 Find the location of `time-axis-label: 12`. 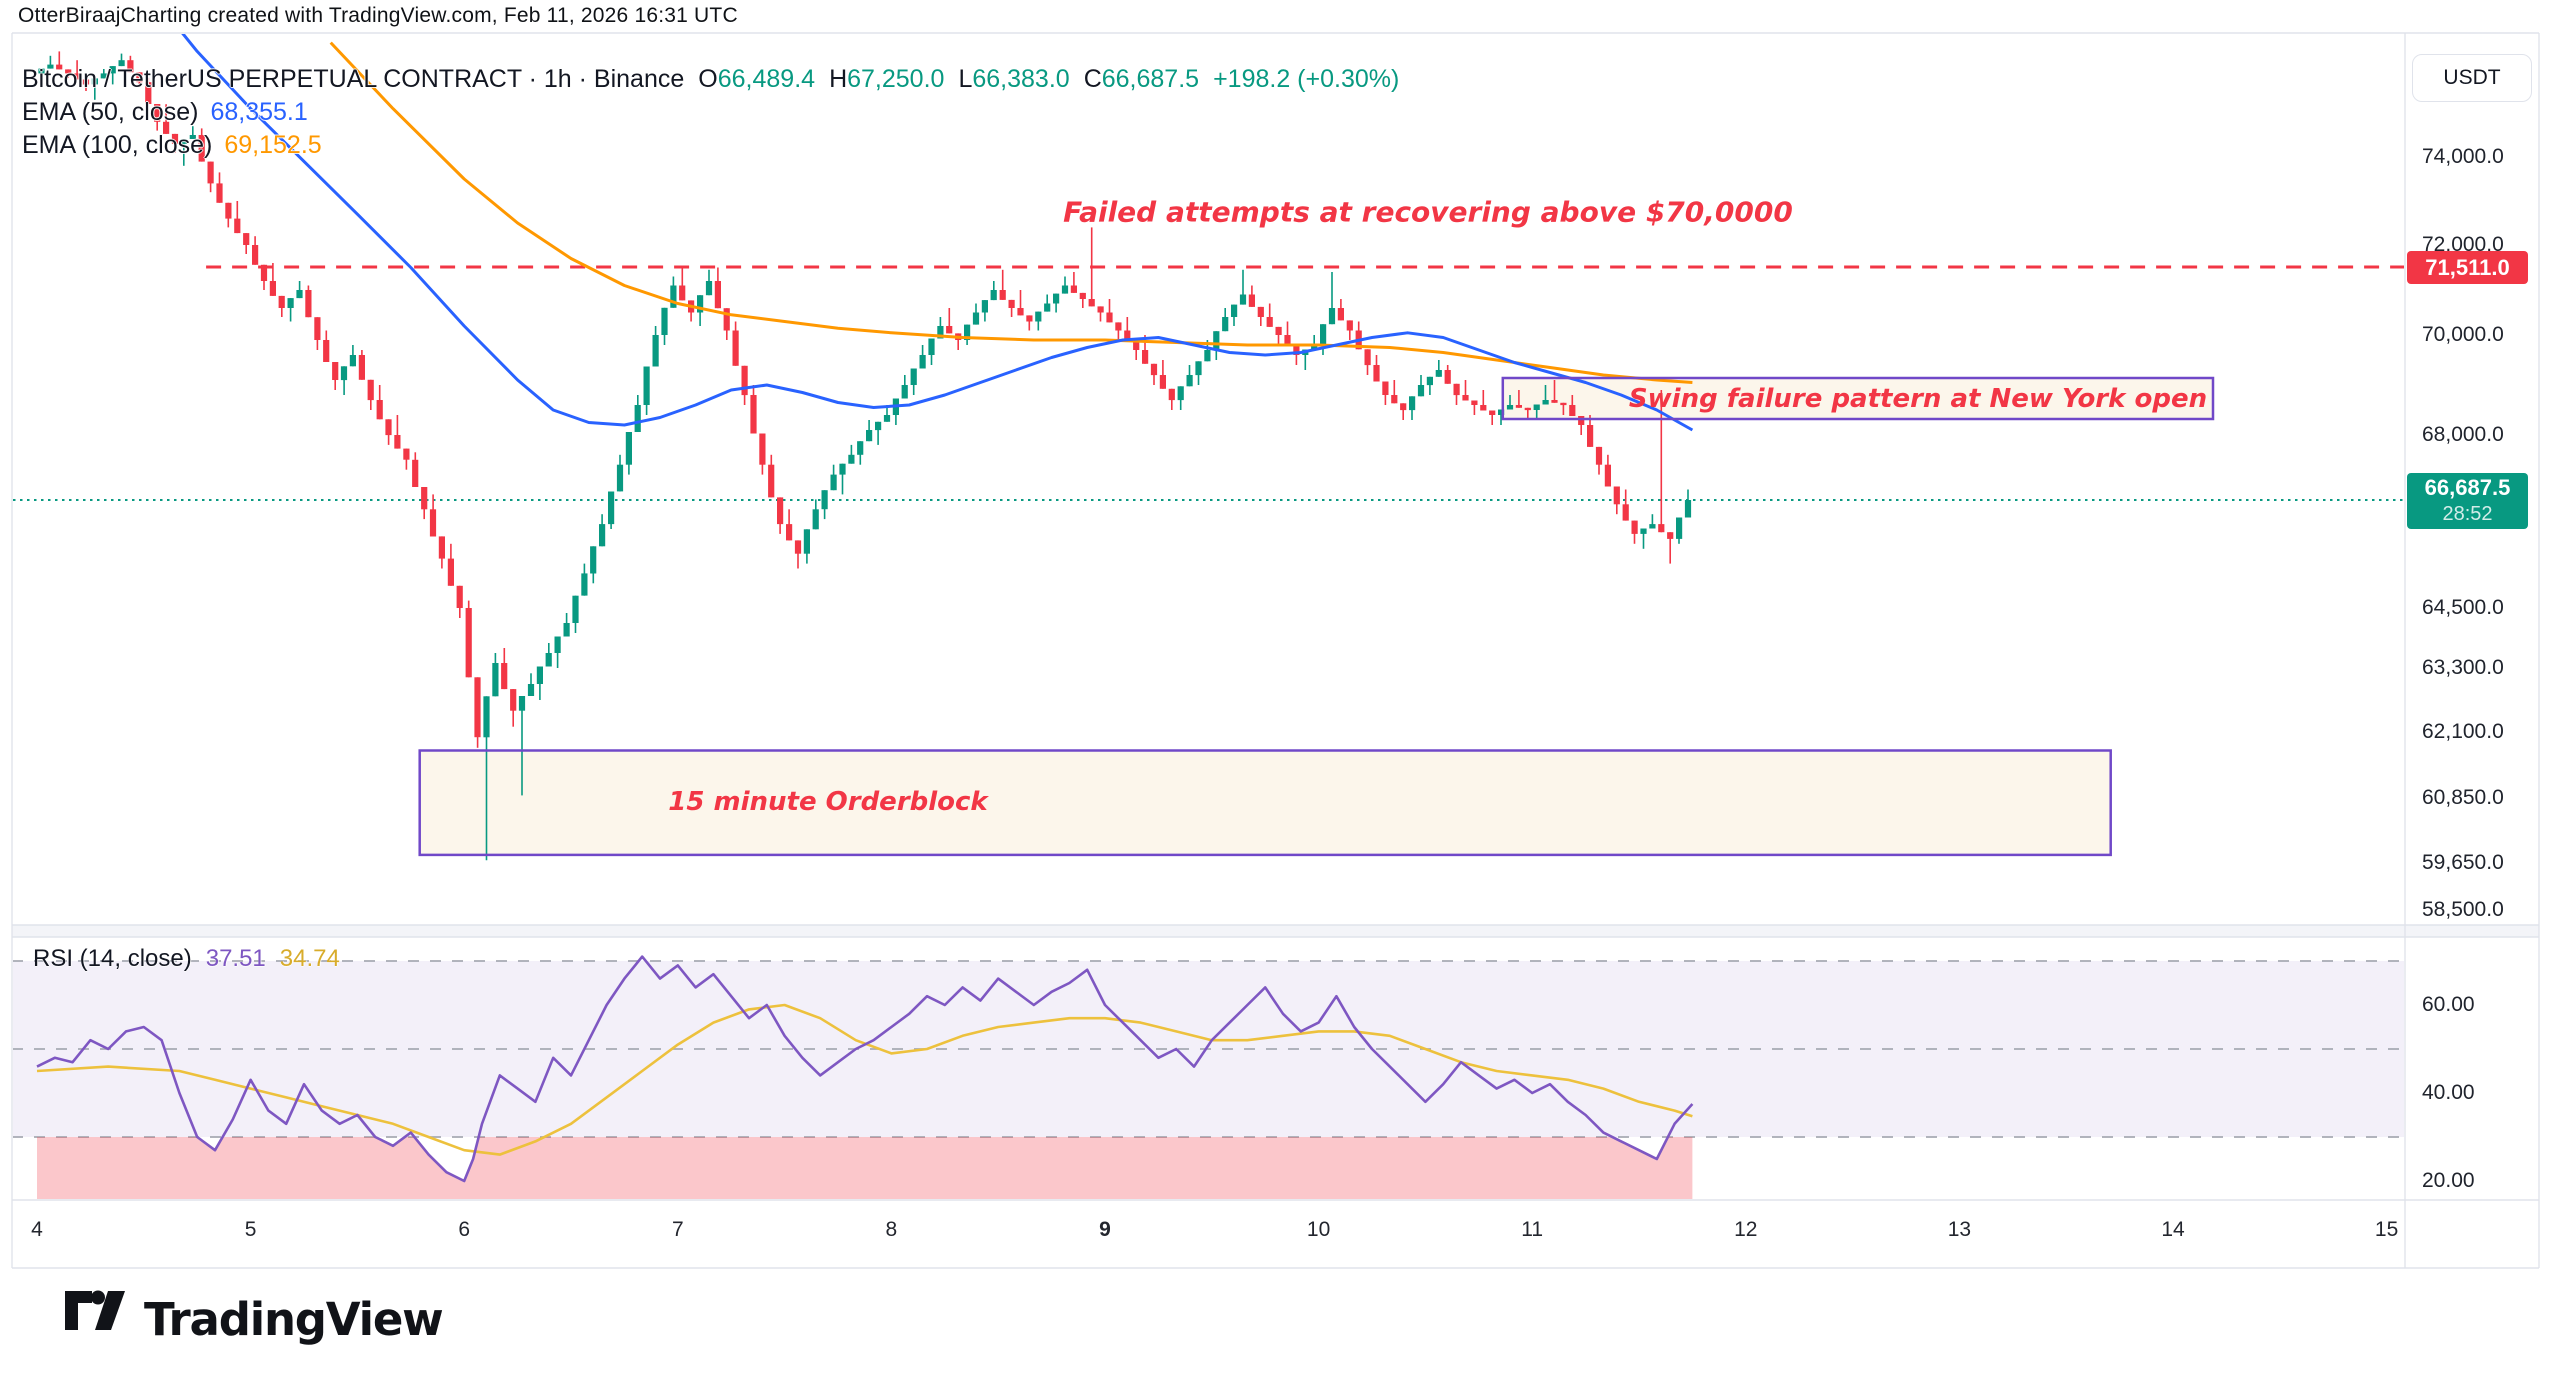

time-axis-label: 12 is located at coordinates (1746, 1229).